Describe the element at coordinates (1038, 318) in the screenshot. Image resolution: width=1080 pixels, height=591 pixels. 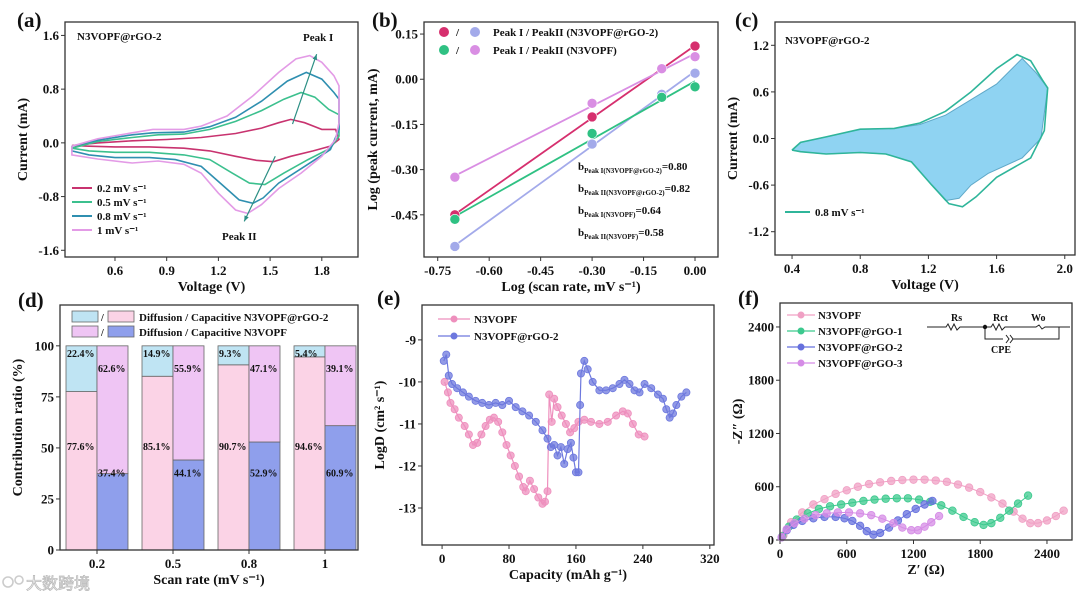
I see `circuit-label-wo: Wo` at that location.